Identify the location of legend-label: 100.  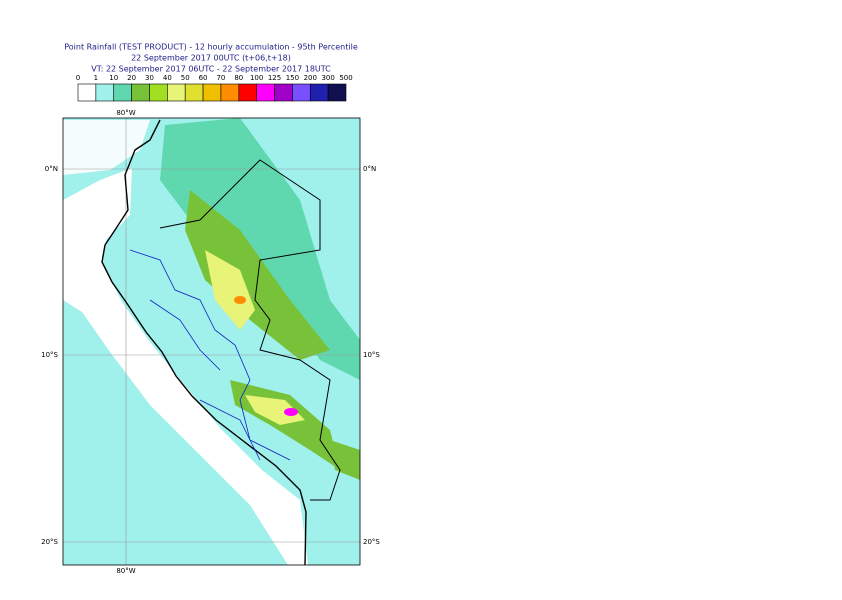
(256, 78).